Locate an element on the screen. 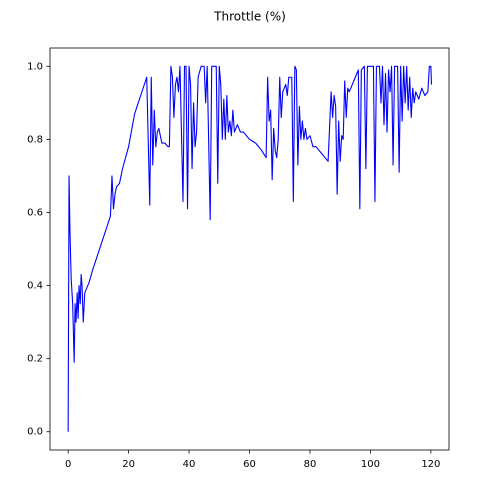 This screenshot has height=500, width=500. x-tick-label: 100 is located at coordinates (370, 464).